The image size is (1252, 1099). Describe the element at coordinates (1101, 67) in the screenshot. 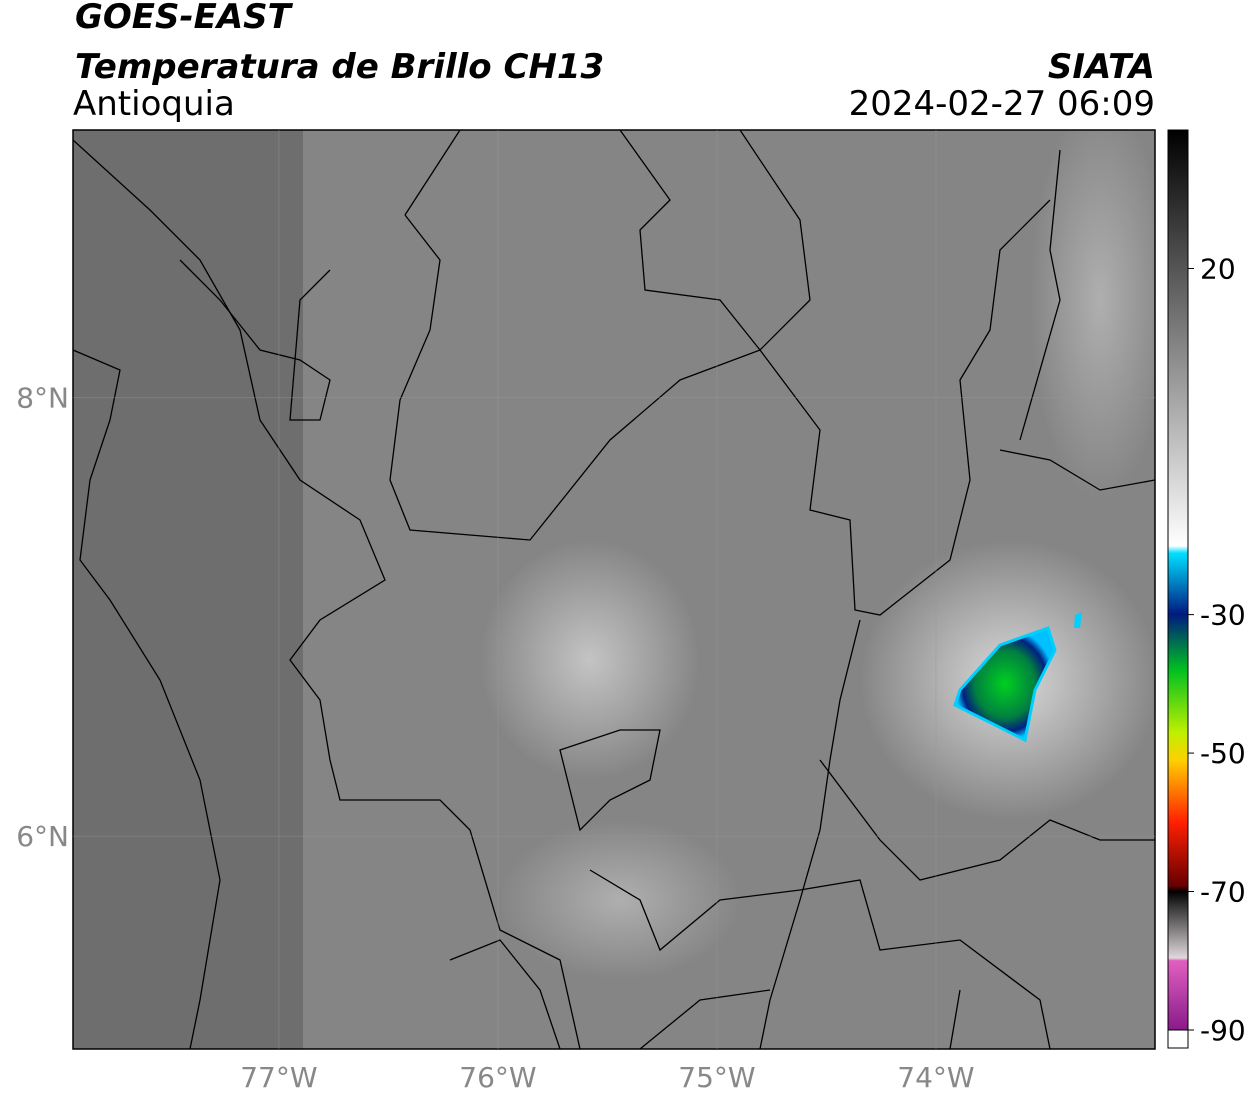

I see `source: SIATA` at that location.